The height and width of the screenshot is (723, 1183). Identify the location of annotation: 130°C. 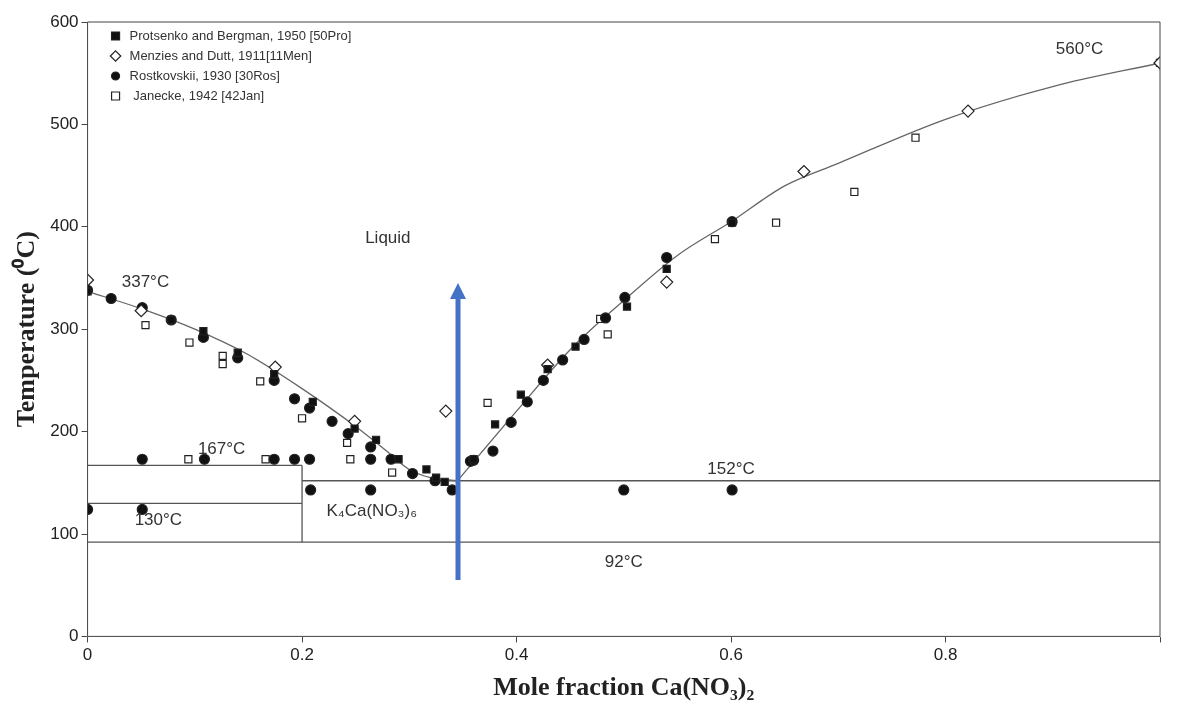
(158, 520).